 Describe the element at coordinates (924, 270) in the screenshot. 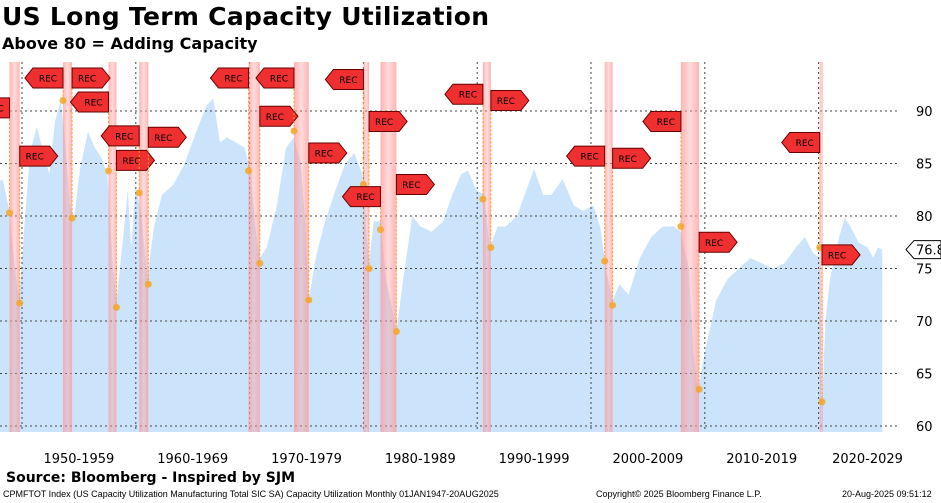

I see `y-tick-label: 75` at that location.